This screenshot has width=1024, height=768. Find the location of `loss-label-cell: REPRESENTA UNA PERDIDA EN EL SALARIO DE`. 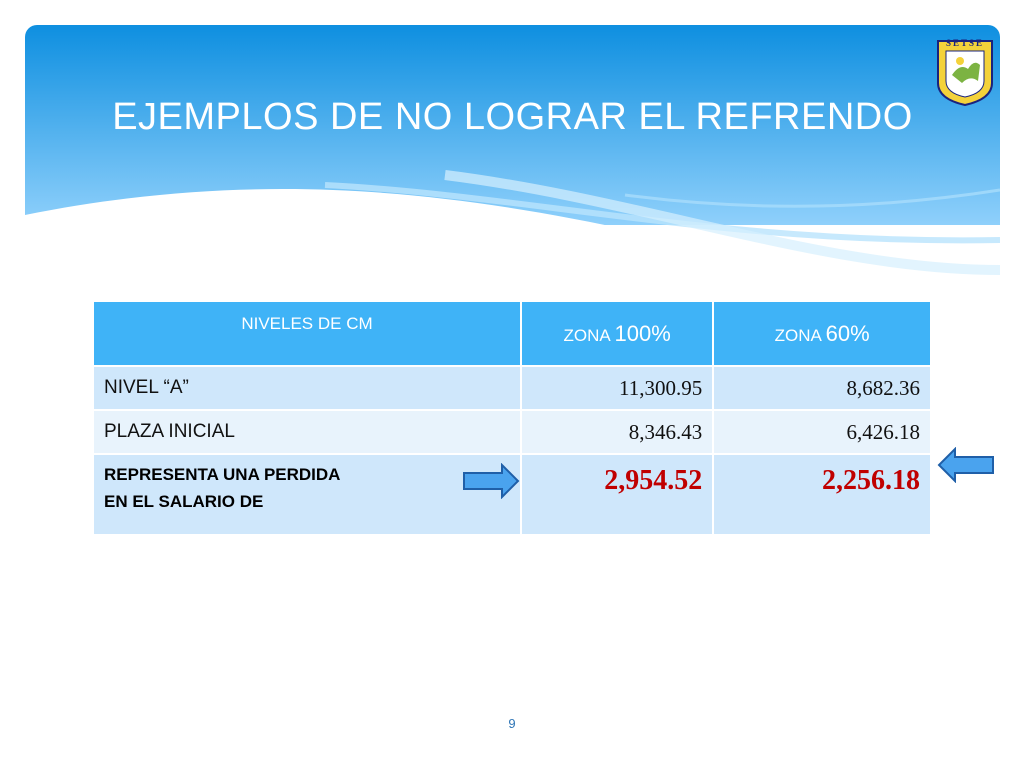

loss-label-cell: REPRESENTA UNA PERDIDA EN EL SALARIO DE is located at coordinates (307, 494).